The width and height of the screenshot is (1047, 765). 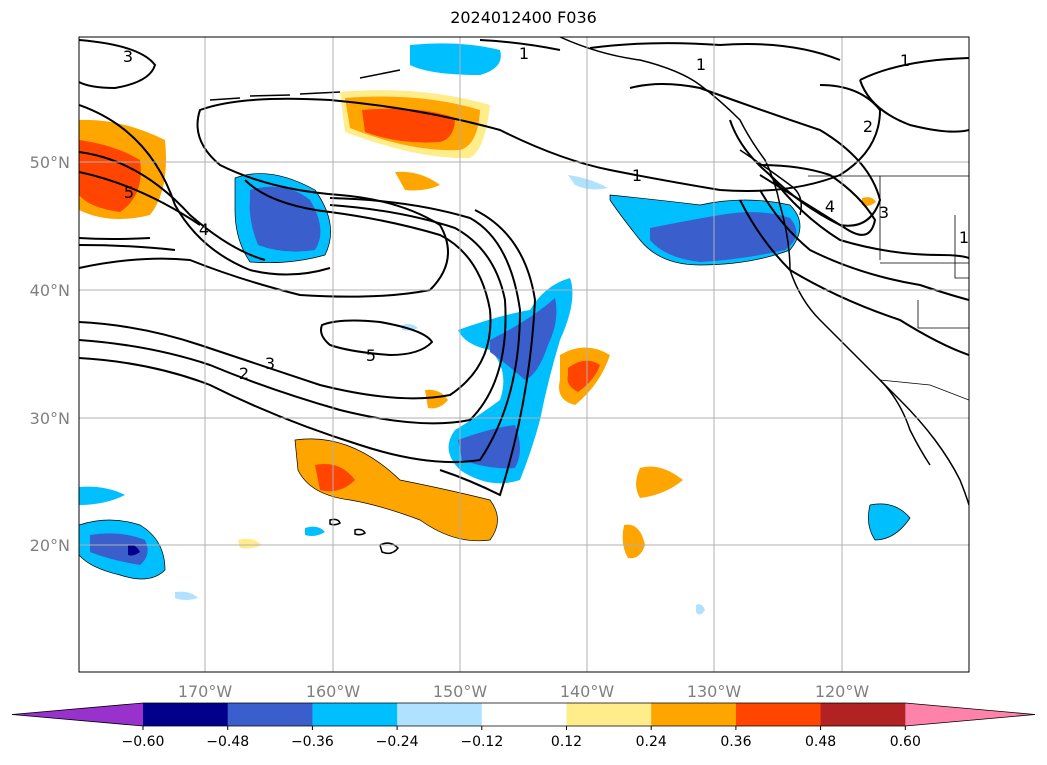 What do you see at coordinates (77, 714) in the screenshot?
I see `colorbar-extend-min` at bounding box center [77, 714].